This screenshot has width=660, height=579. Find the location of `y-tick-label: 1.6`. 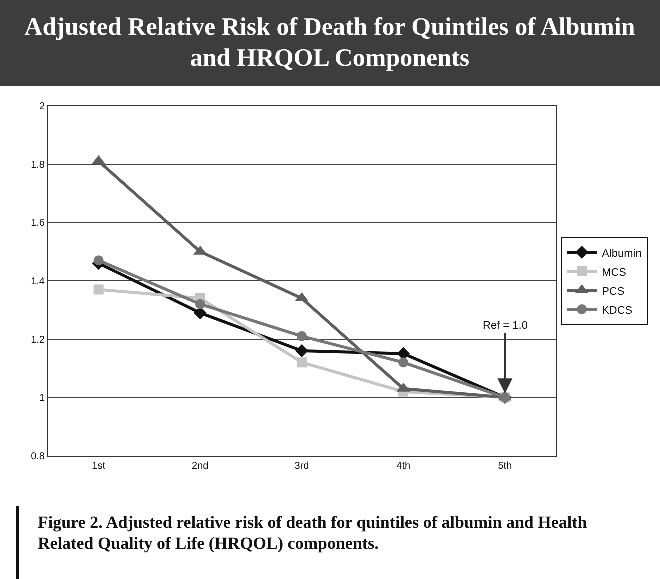

y-tick-label: 1.6 is located at coordinates (38, 224).